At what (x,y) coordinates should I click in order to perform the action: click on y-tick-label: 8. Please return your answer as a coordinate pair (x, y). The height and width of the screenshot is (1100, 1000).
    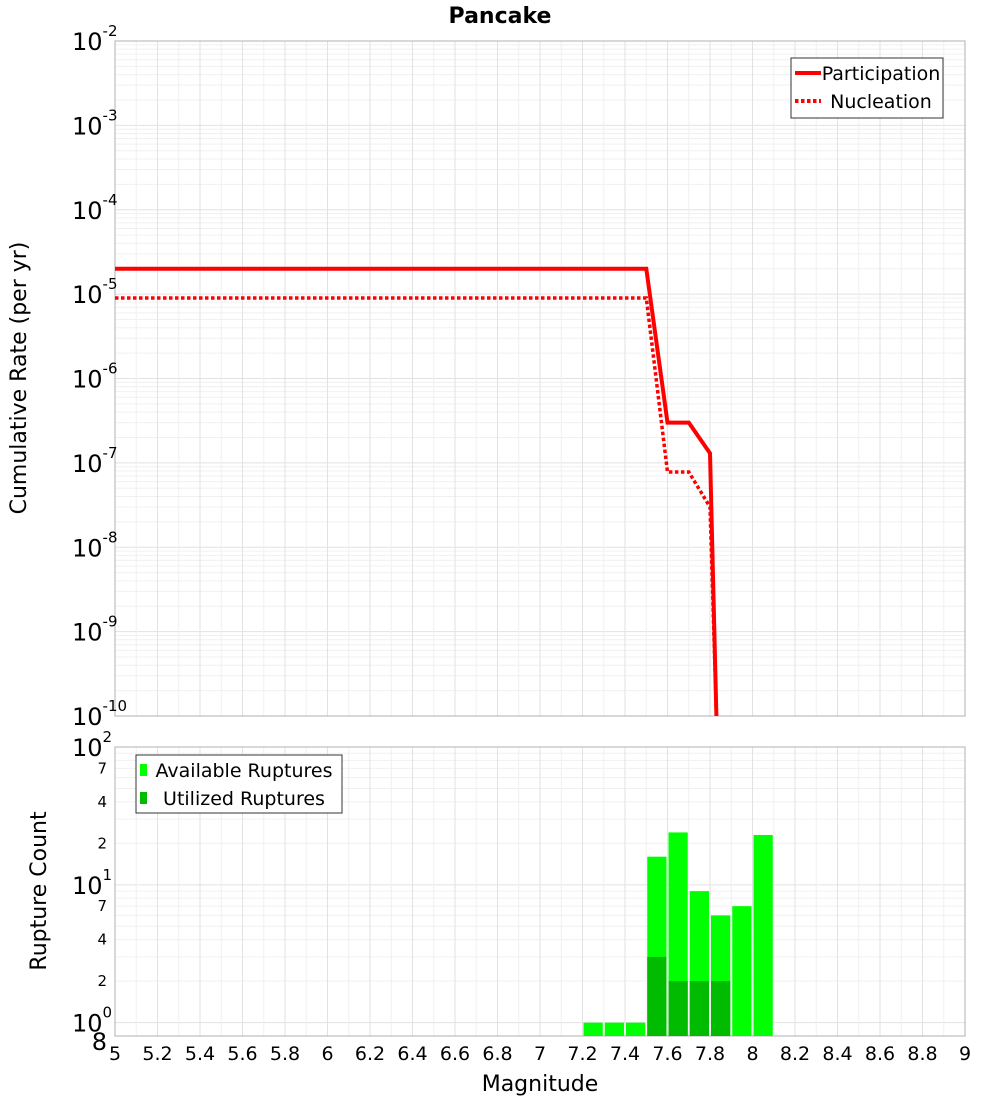
    Looking at the image, I should click on (99, 1042).